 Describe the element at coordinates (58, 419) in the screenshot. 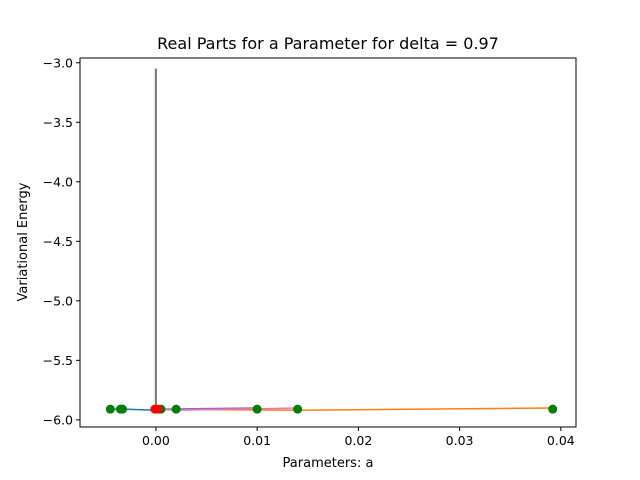

I see `y-tick-label: −6.0` at that location.